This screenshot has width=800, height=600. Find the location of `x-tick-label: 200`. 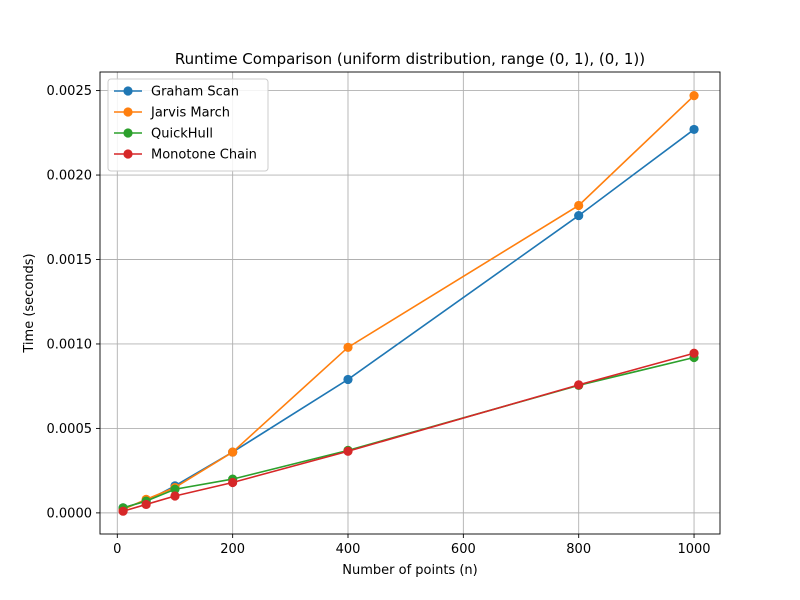

x-tick-label: 200 is located at coordinates (232, 549).